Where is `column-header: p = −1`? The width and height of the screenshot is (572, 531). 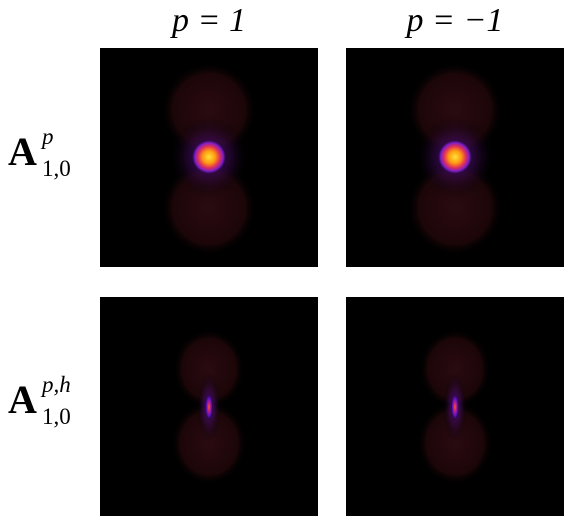 column-header: p = −1 is located at coordinates (455, 20).